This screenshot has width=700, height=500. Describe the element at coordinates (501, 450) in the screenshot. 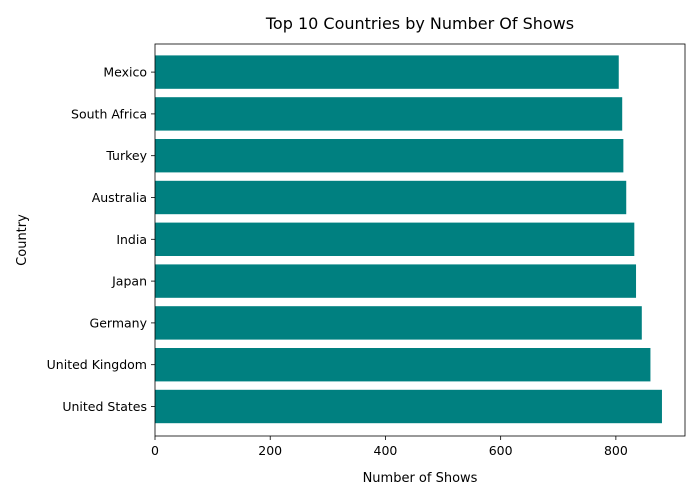

I see `x-tick-label: 600` at that location.